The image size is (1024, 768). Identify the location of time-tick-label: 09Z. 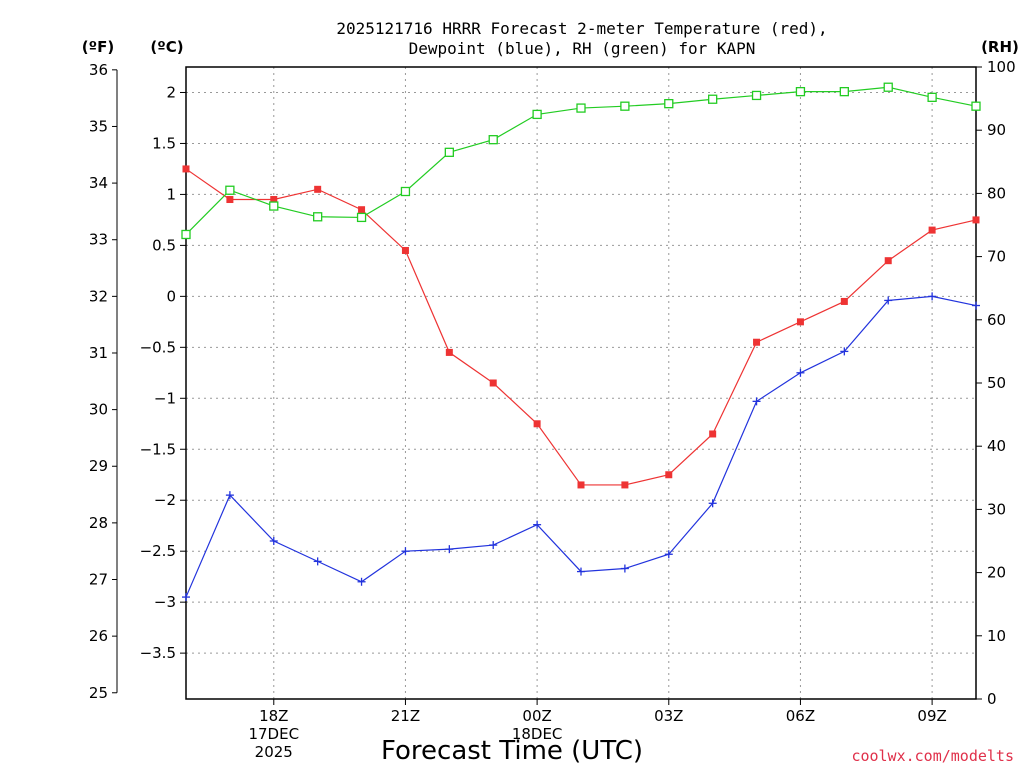
(931, 716).